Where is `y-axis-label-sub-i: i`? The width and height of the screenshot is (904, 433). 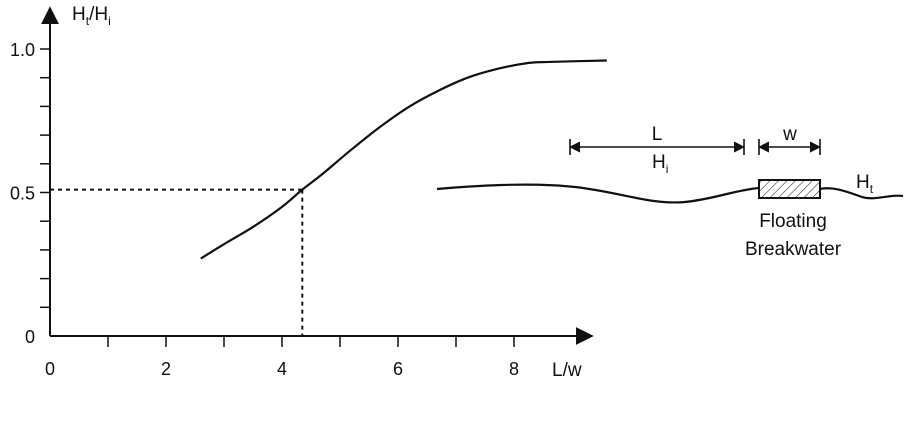 y-axis-label-sub-i: i is located at coordinates (109, 21).